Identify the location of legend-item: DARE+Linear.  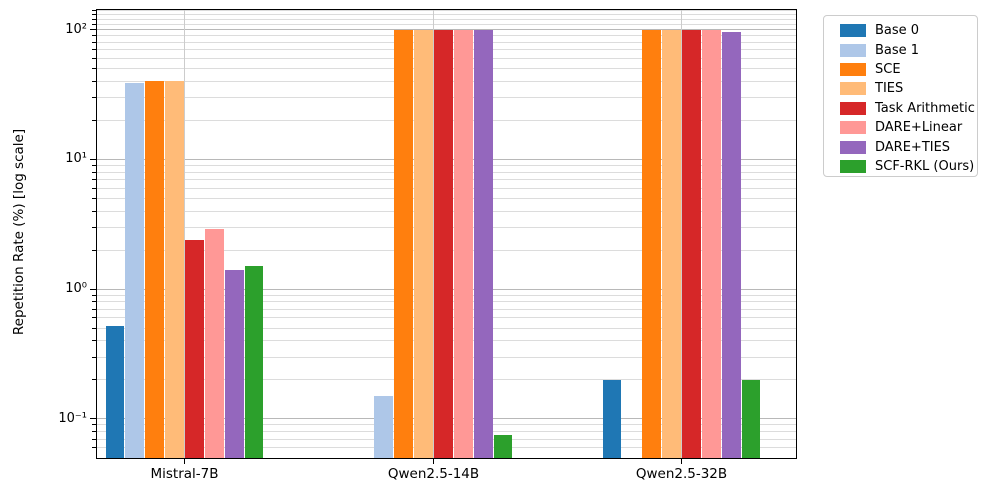
(908, 127).